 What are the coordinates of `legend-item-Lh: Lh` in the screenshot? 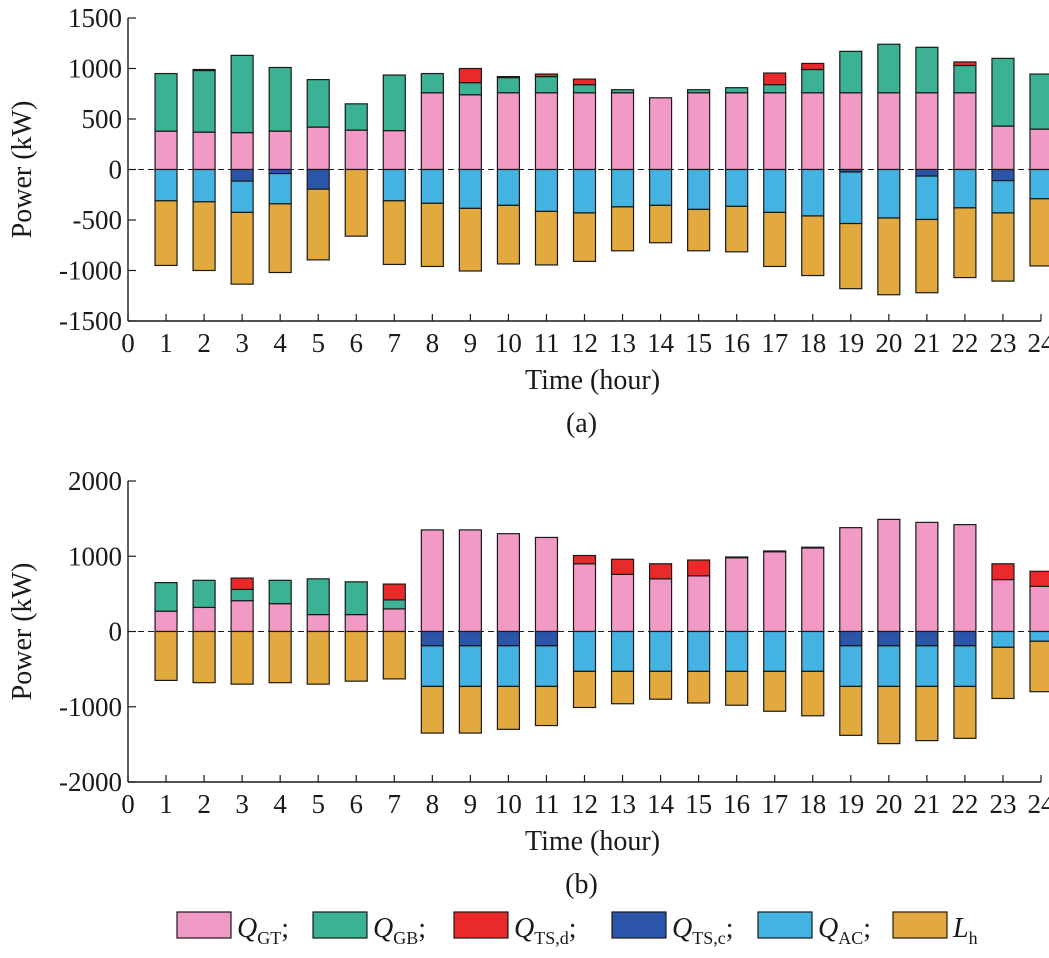 It's located at (935, 929).